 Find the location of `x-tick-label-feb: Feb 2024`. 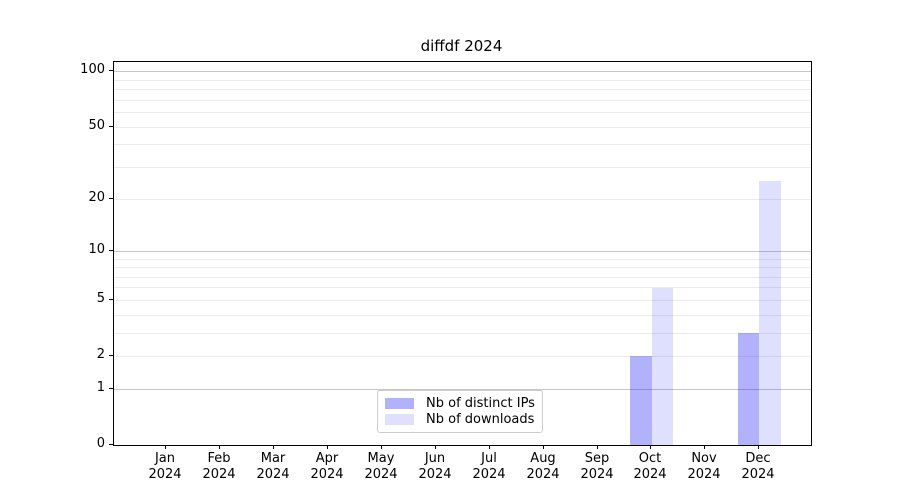

x-tick-label-feb: Feb 2024 is located at coordinates (219, 467).